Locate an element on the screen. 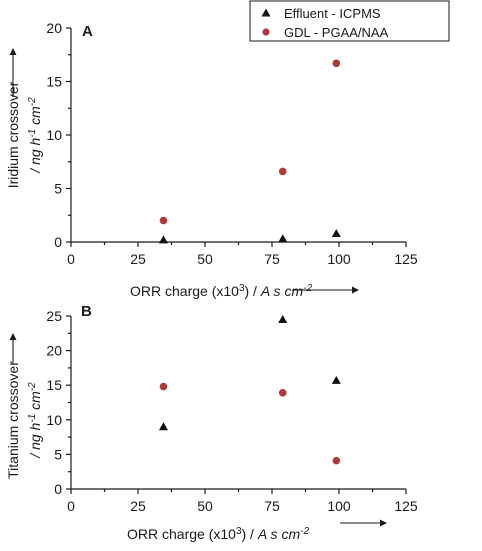  y-axis-title: Iridium crossover is located at coordinates (13, 134).